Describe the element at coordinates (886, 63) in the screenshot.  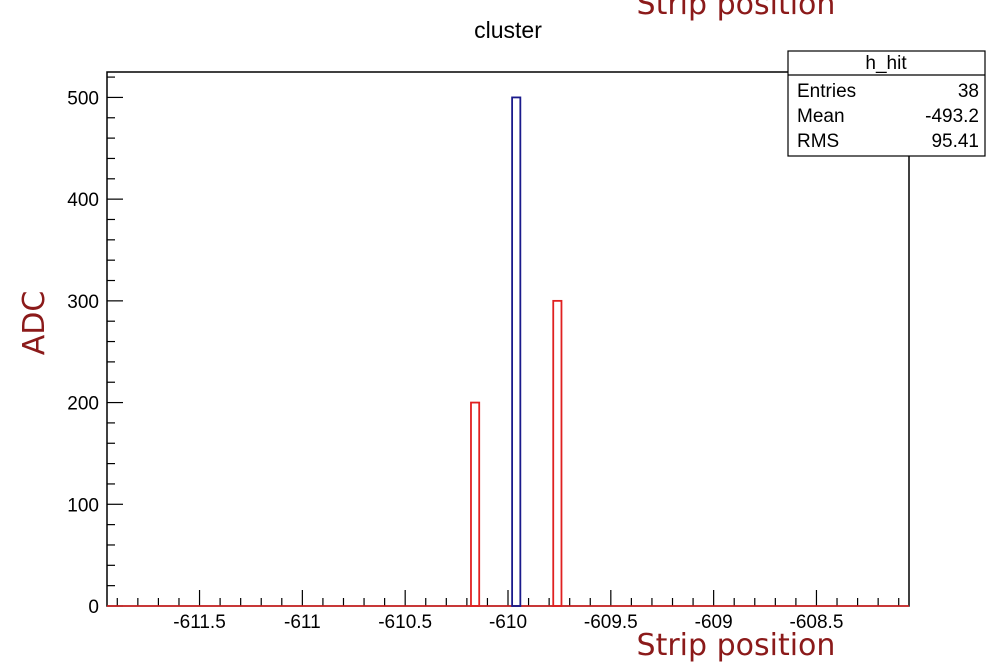
I see `stats-box-name: h_hit` at that location.